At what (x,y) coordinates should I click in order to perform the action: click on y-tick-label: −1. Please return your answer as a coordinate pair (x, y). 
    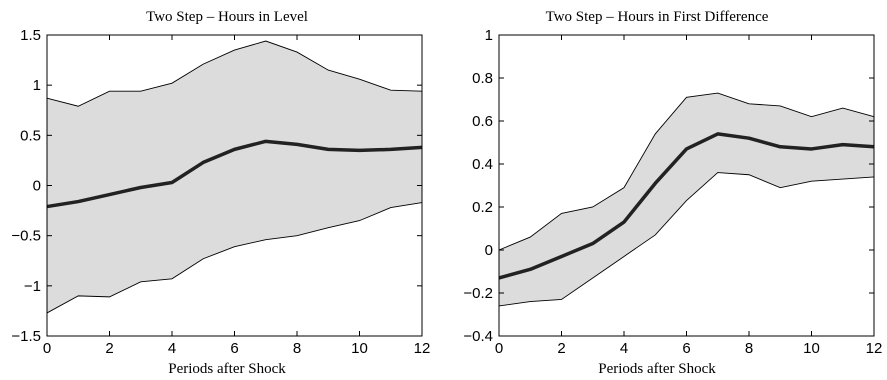
    Looking at the image, I should click on (32, 286).